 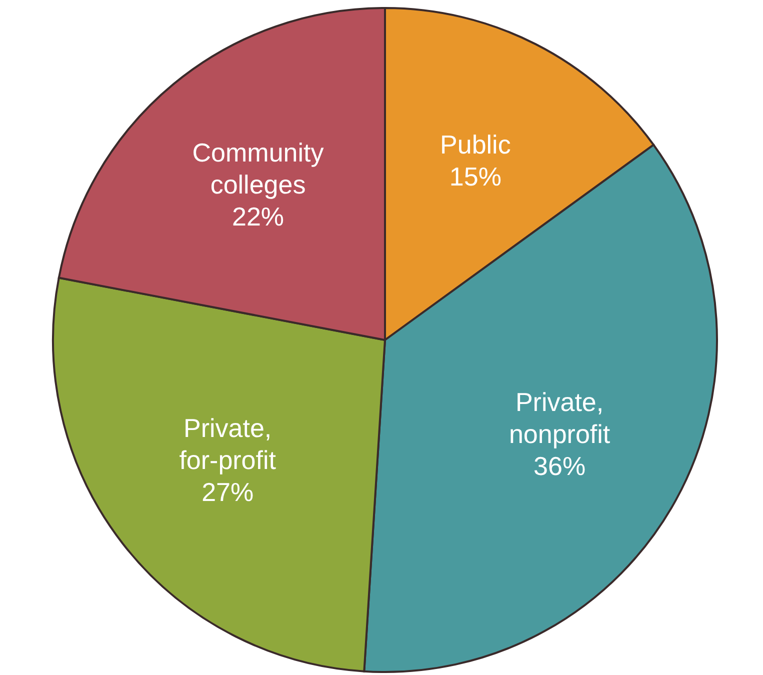 What do you see at coordinates (258, 168) in the screenshot?
I see `slice-label: Community colleges` at bounding box center [258, 168].